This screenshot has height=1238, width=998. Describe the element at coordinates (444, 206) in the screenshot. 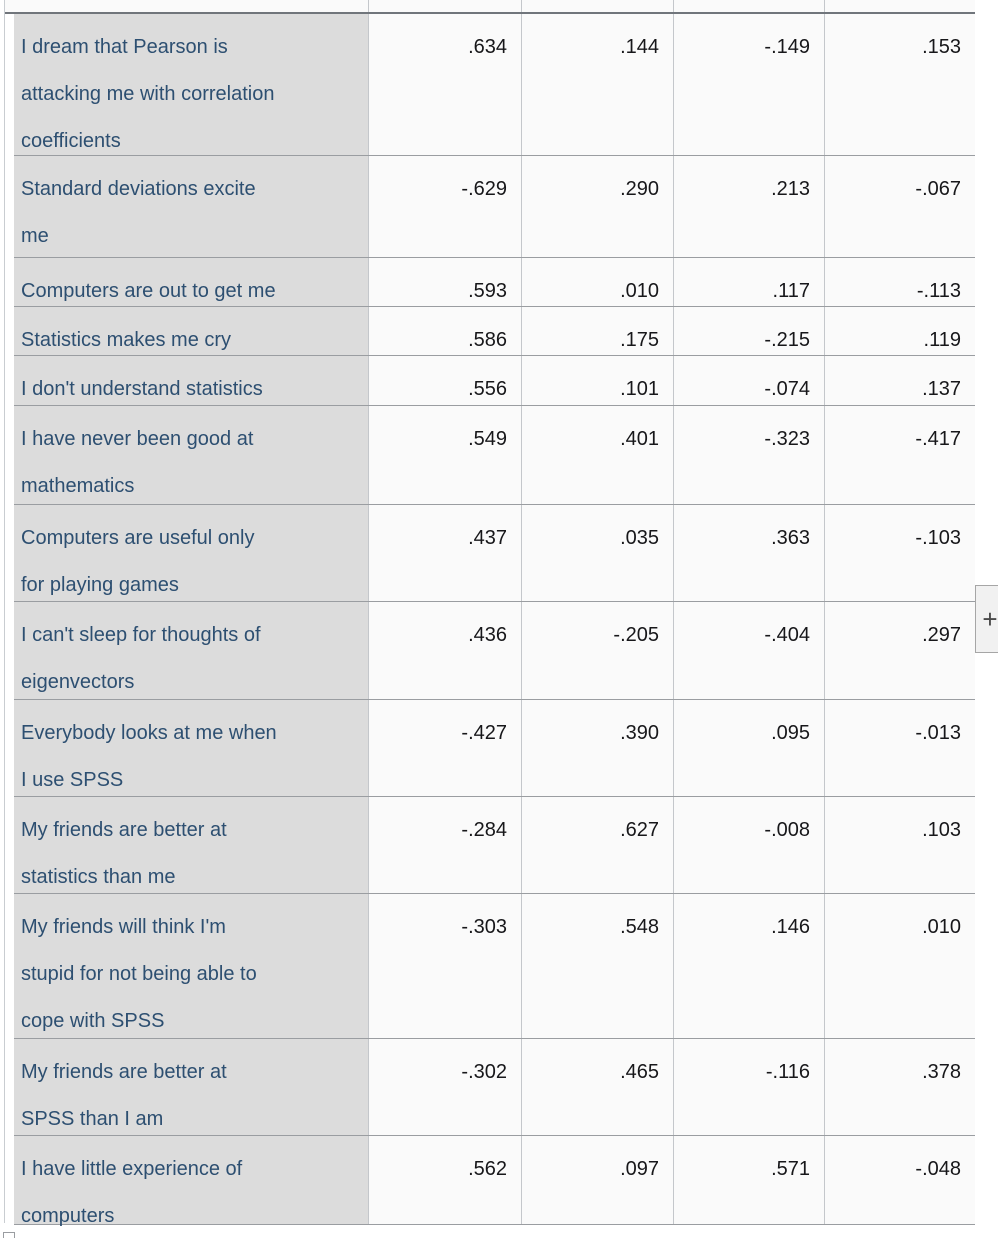

I see `loading-value-col1: -.629` at that location.